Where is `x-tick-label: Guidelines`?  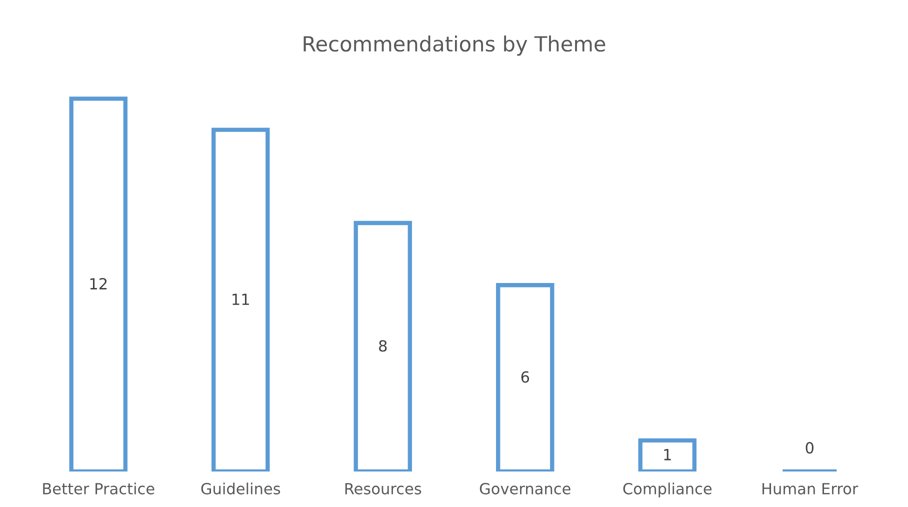 x-tick-label: Guidelines is located at coordinates (240, 488).